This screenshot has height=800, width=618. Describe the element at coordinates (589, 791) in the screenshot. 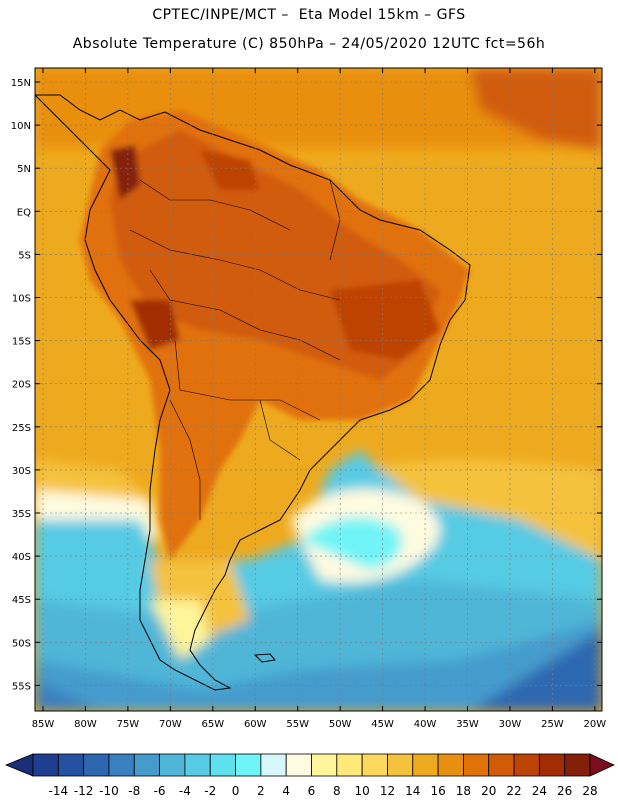

I see `colorbar-tick-label: 28` at that location.